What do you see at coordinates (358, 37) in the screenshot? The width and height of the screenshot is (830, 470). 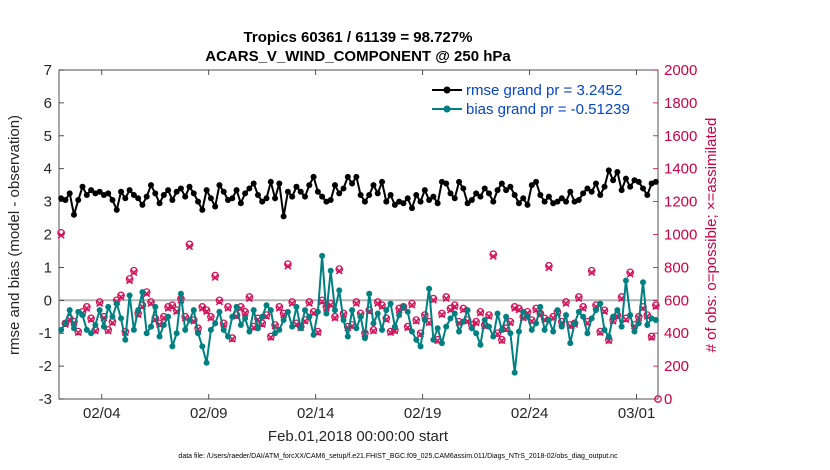 I see `chart-title-line1: Tropics 60361 / 61139 = 98.727%` at bounding box center [358, 37].